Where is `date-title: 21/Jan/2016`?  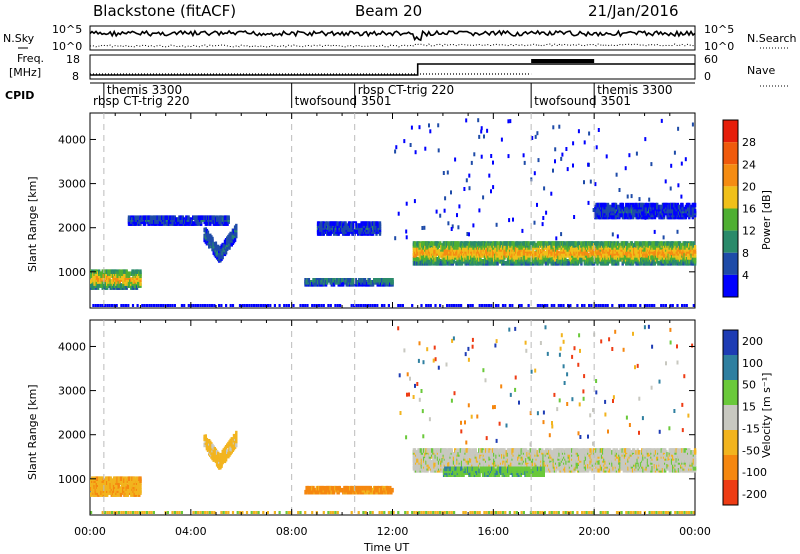
date-title: 21/Jan/2016 is located at coordinates (633, 11).